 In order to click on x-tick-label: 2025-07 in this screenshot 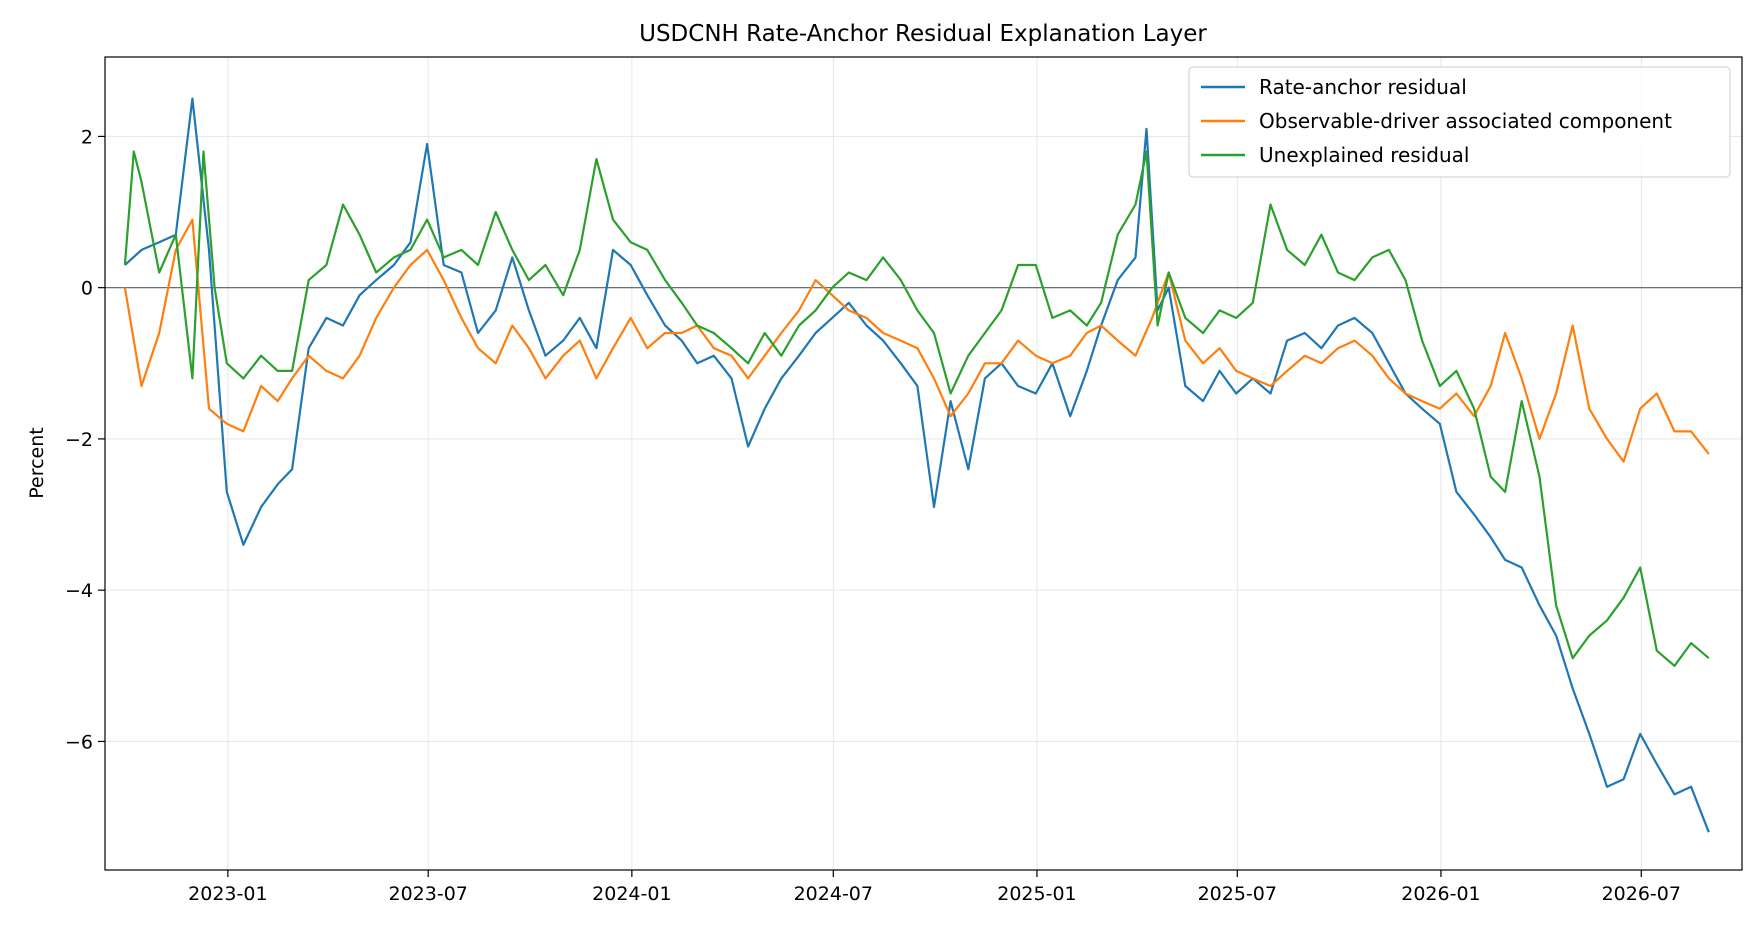, I will do `click(1237, 894)`.